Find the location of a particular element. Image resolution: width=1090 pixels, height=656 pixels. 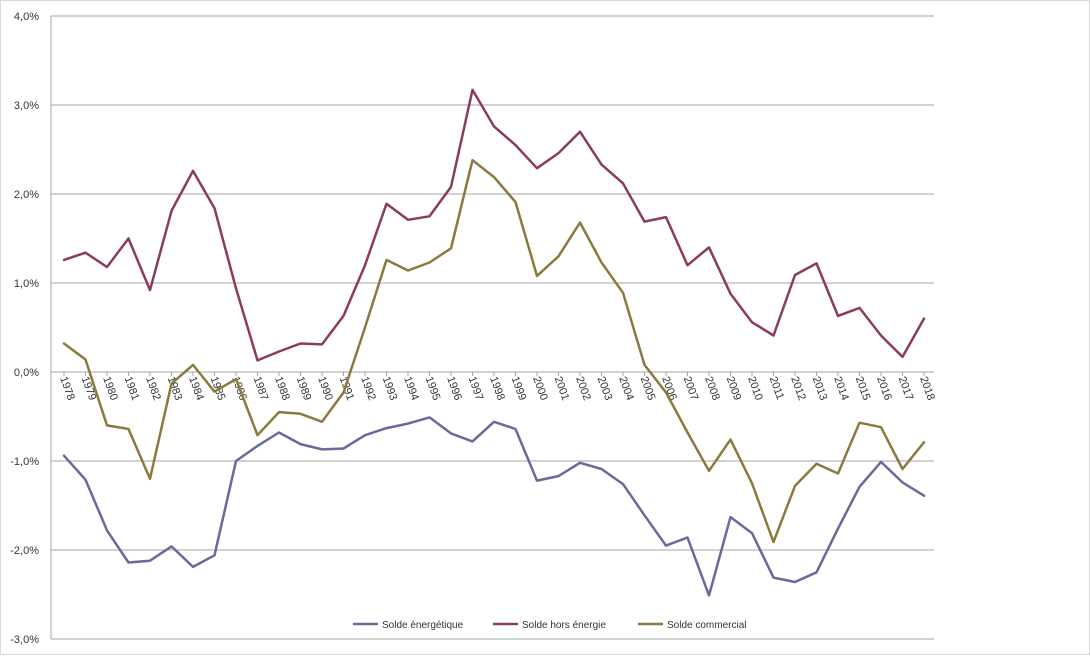

x-tick-label: 1993 is located at coordinates (390, 388).